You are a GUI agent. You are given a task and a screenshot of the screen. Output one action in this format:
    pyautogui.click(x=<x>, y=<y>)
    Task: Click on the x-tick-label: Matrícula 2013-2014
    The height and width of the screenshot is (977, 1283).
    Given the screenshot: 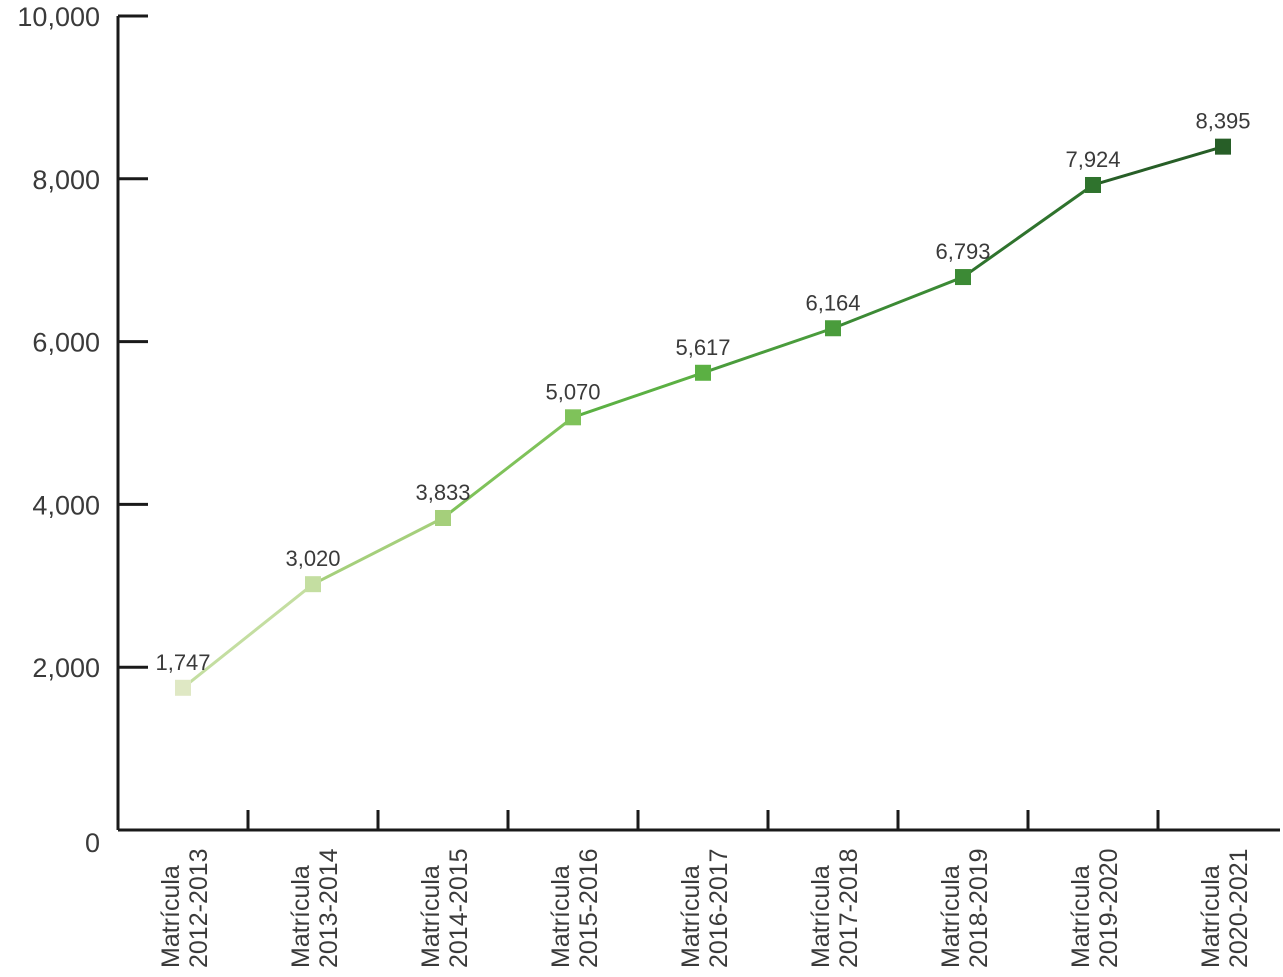 What is the action you would take?
    pyautogui.click(x=315, y=908)
    